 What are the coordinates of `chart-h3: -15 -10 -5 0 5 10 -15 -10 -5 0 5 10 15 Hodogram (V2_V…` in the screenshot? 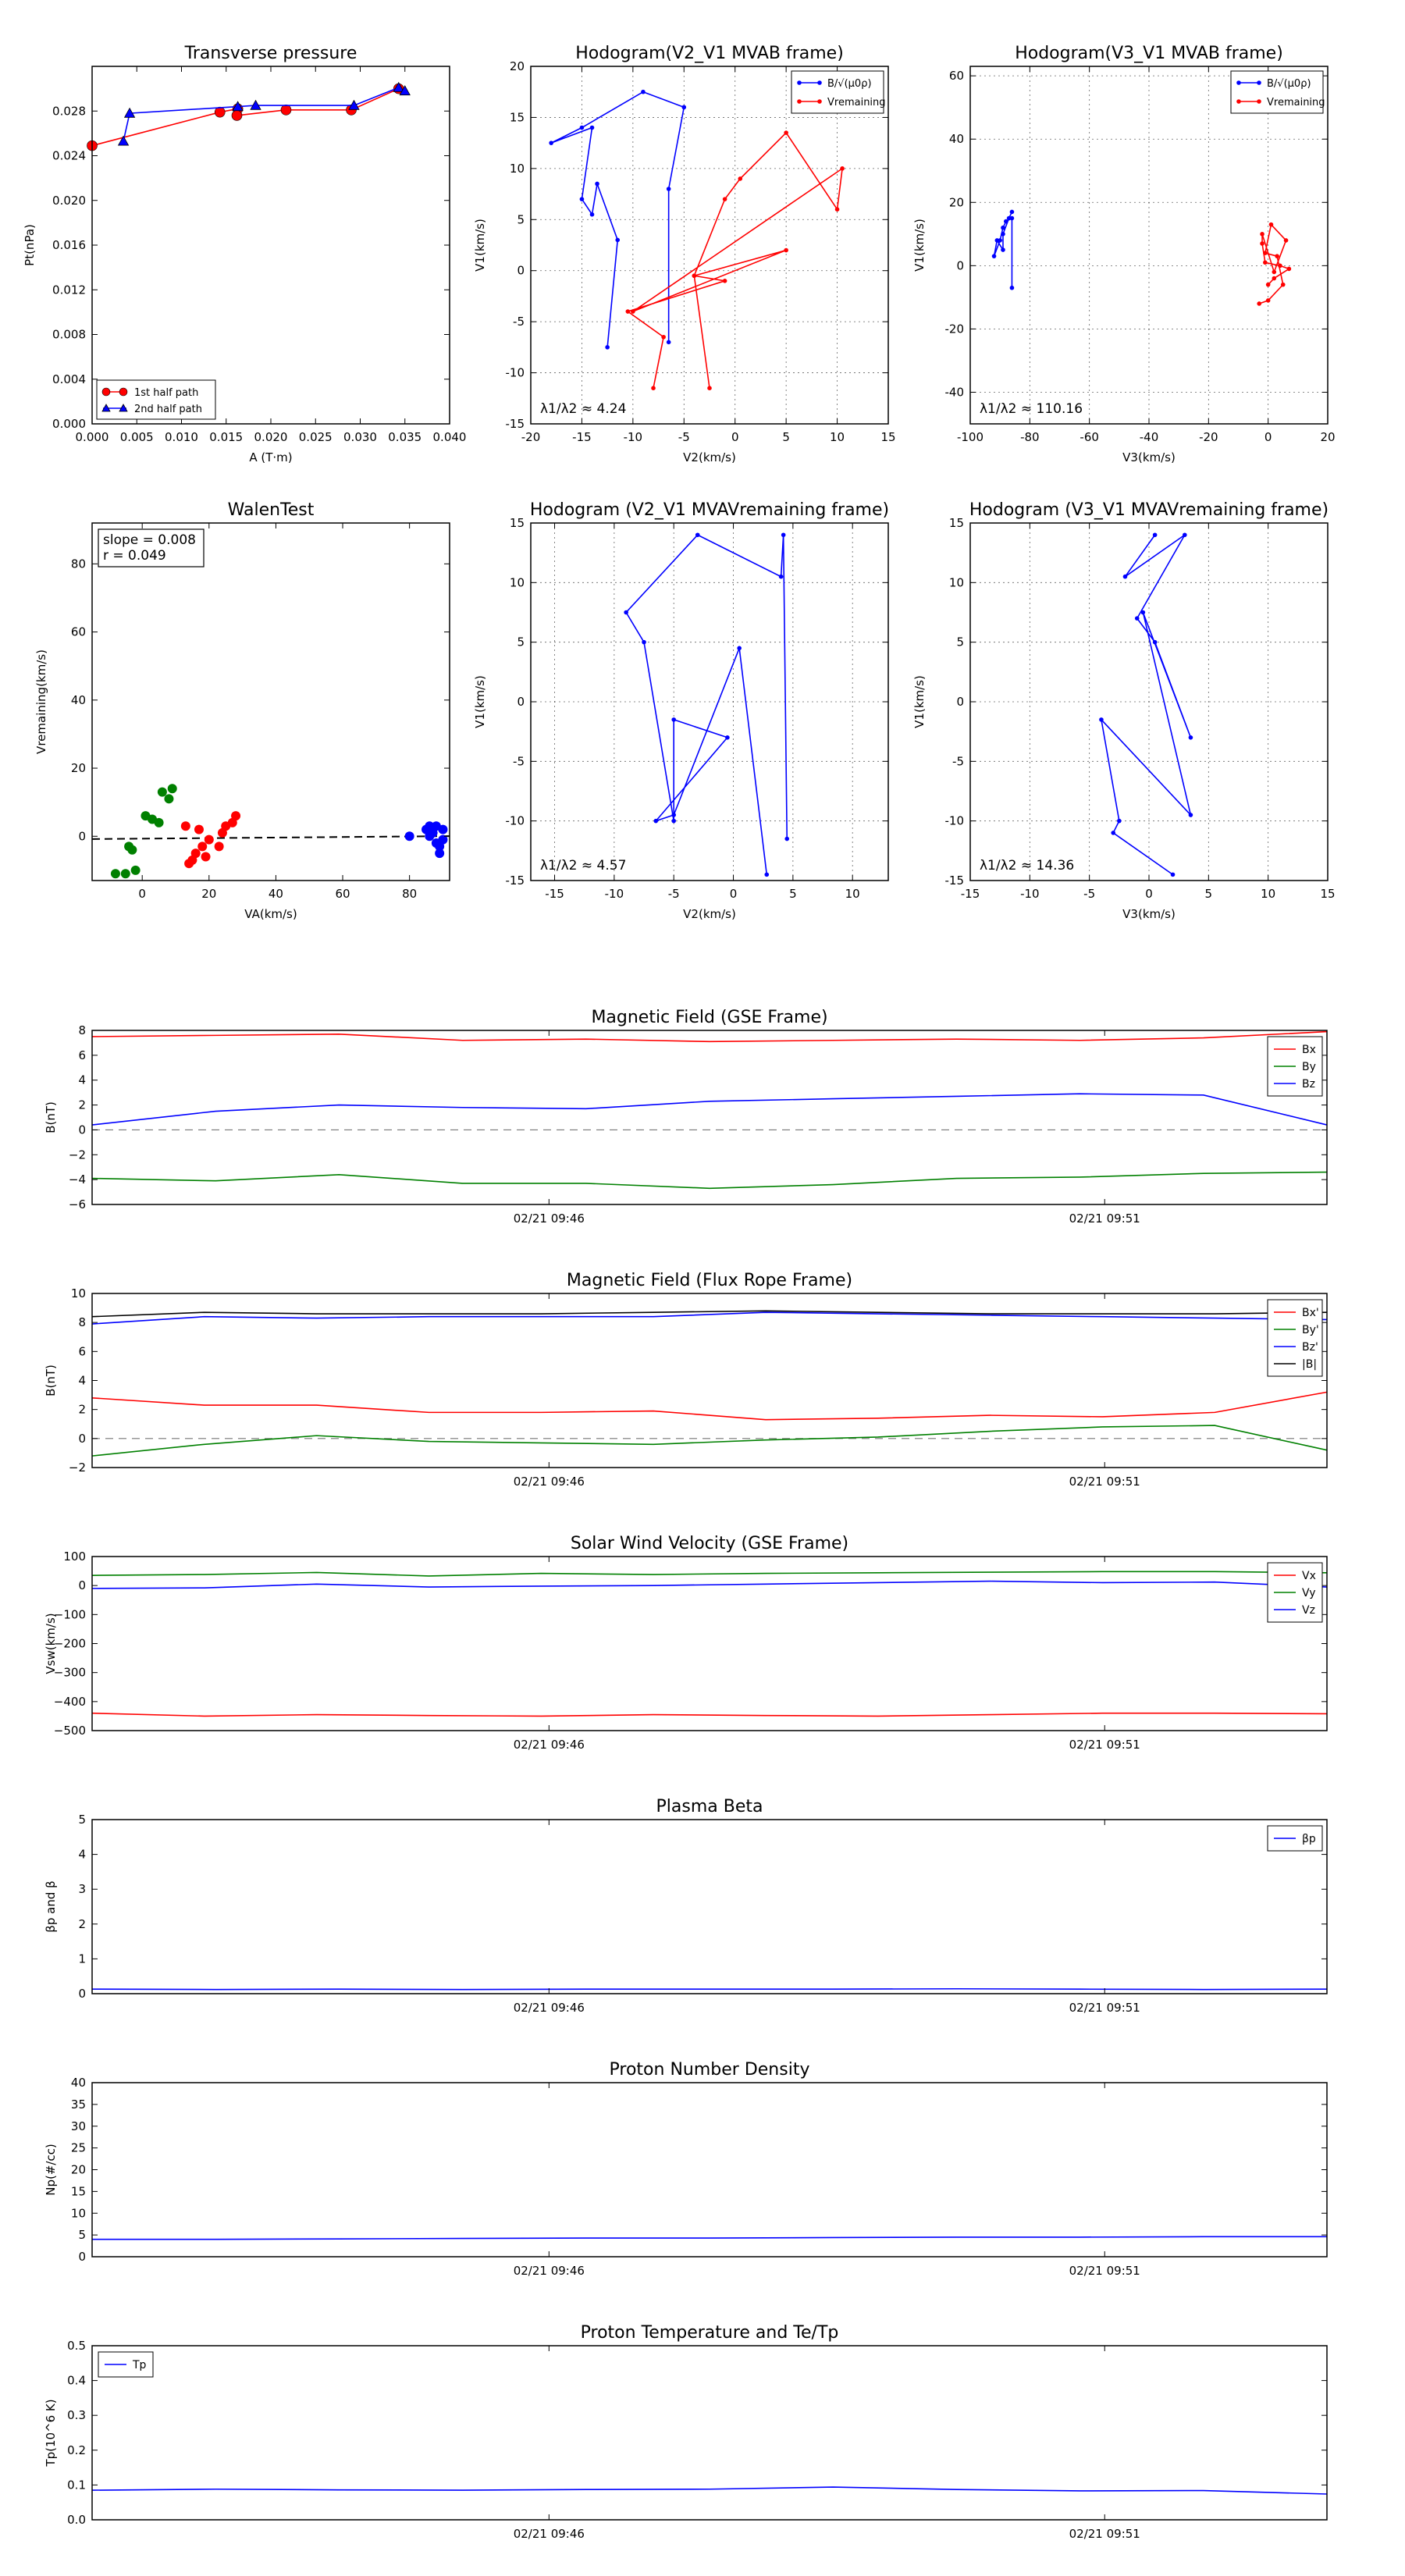 It's located at (681, 710).